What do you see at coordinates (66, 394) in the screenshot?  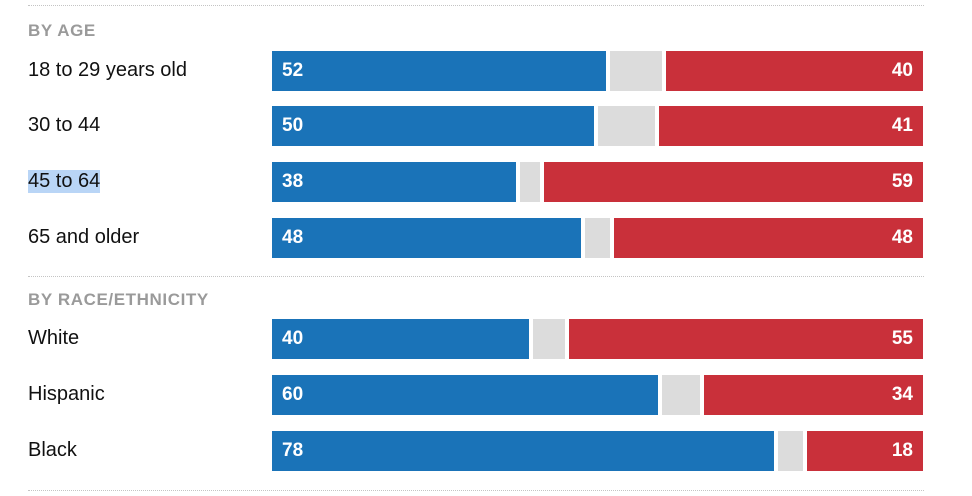 I see `row-label: Hispanic` at bounding box center [66, 394].